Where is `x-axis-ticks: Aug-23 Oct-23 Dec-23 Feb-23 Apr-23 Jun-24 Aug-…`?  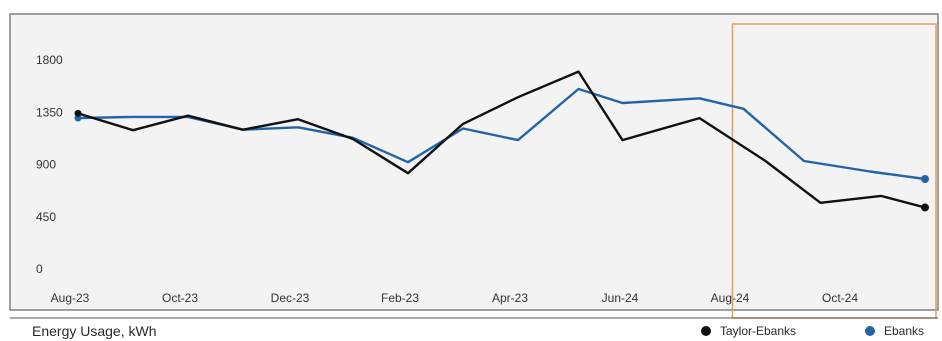 x-axis-ticks: Aug-23 Oct-23 Dec-23 Feb-23 Apr-23 Jun-24 Aug-… is located at coordinates (455, 298).